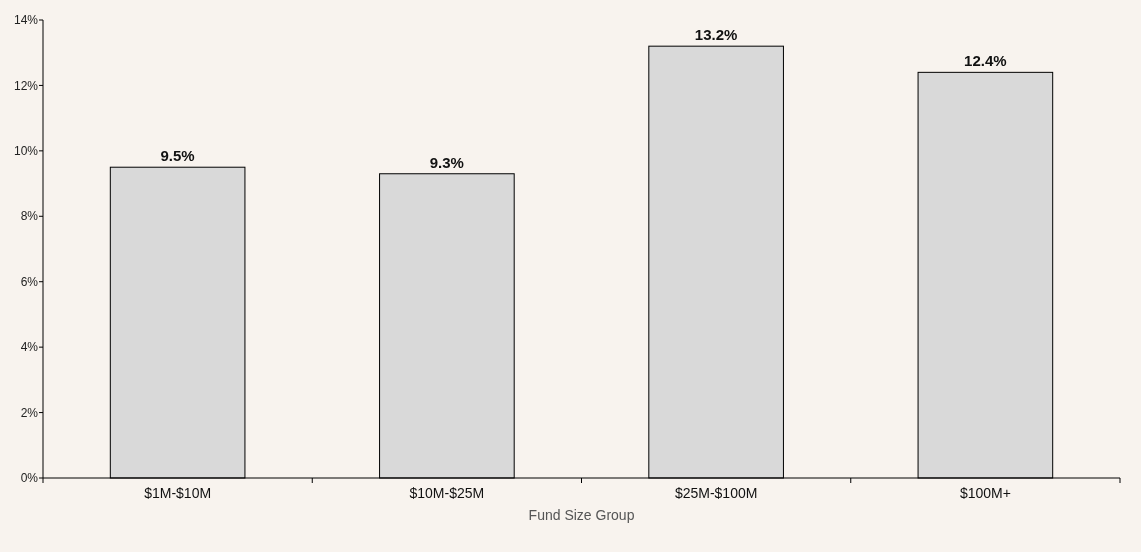 Image resolution: width=1141 pixels, height=552 pixels. Describe the element at coordinates (716, 493) in the screenshot. I see `x-tick-label: $25M-$100M` at that location.